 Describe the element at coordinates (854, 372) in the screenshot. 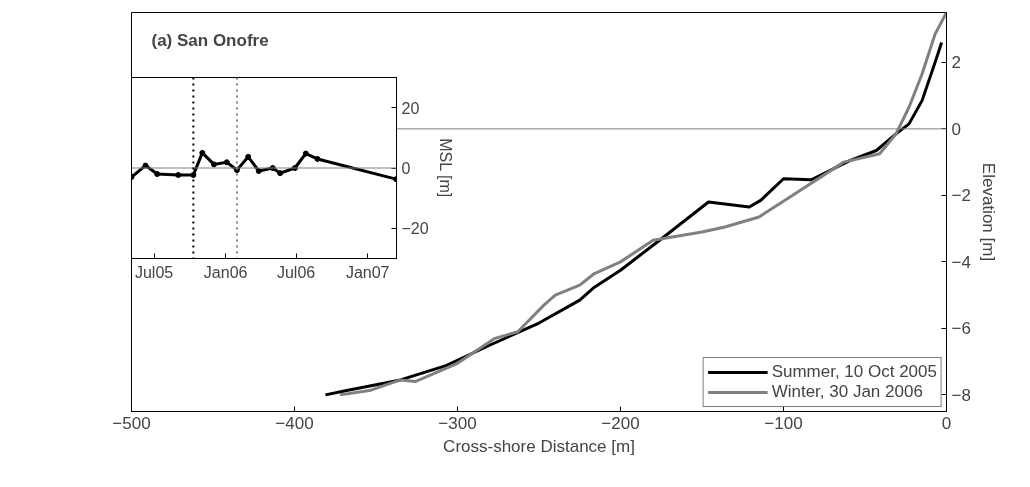

I see `legend-label: Summer, 10 Oct 2005` at that location.